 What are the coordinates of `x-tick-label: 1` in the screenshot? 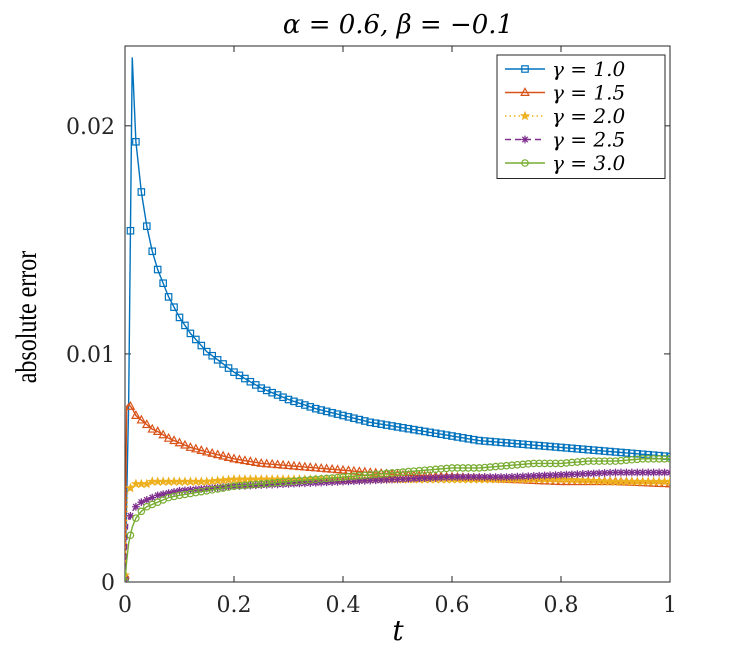 It's located at (670, 605).